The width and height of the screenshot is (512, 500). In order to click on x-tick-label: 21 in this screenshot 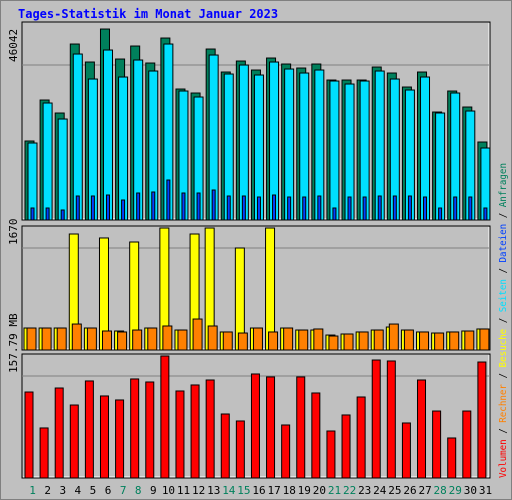, I will do `click(334, 490)`.